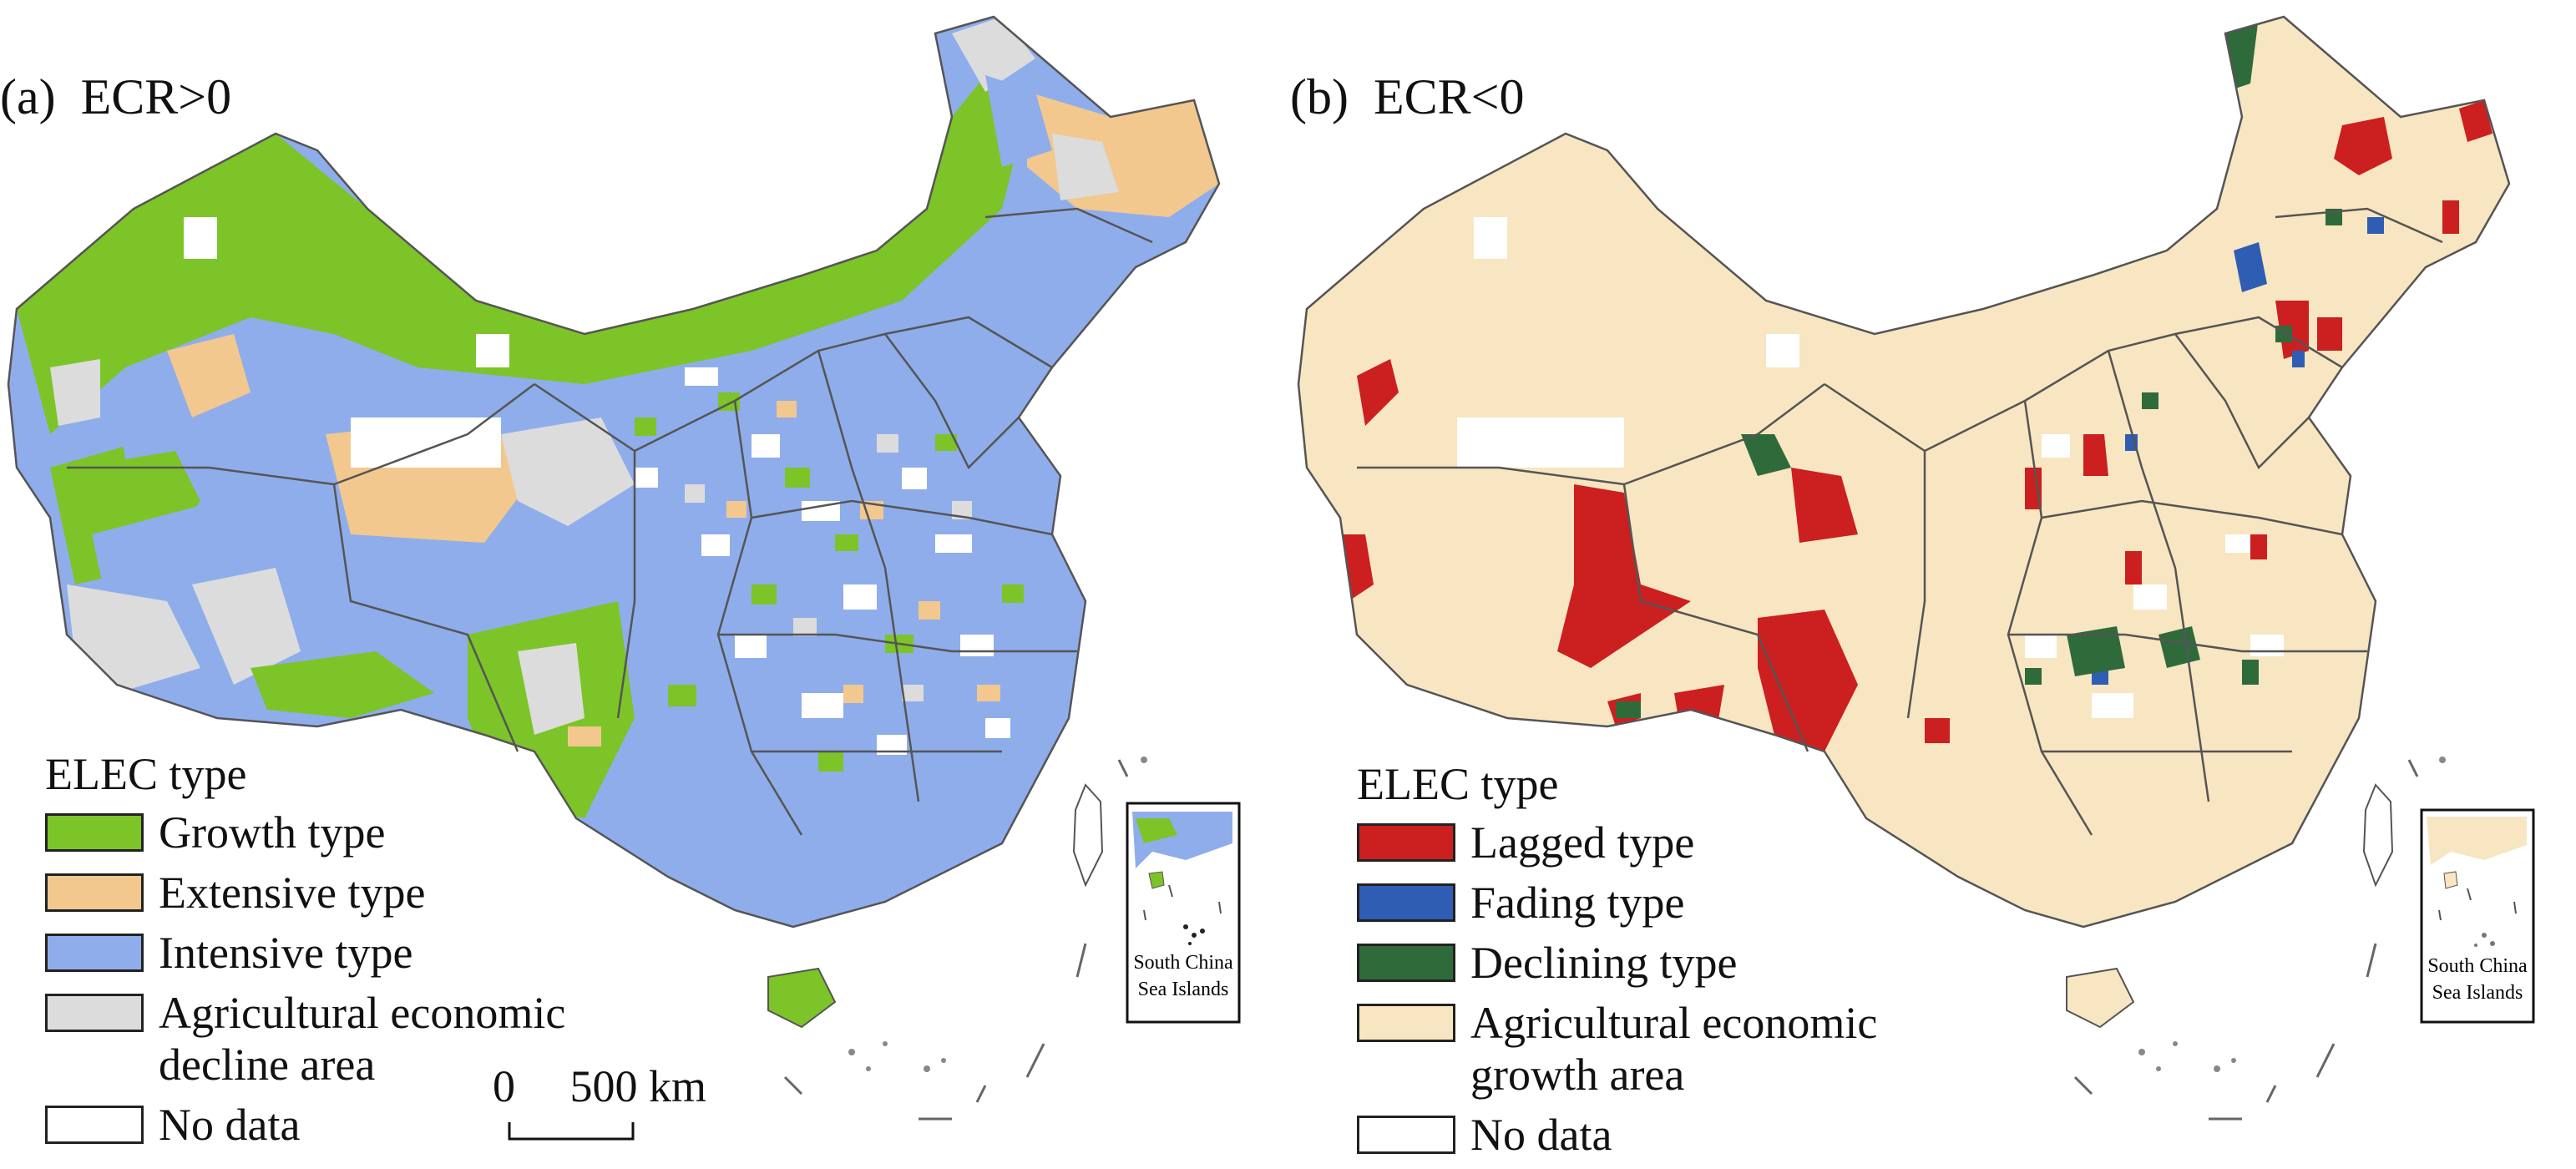 The width and height of the screenshot is (2576, 1169). Describe the element at coordinates (1672, 842) in the screenshot. I see `legend-b-lagged: Lagged type` at that location.